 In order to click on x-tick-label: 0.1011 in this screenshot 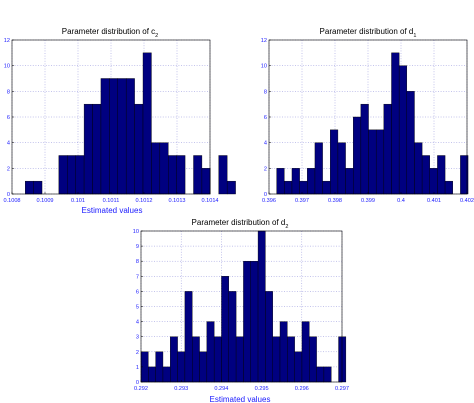, I will do `click(111, 201)`.